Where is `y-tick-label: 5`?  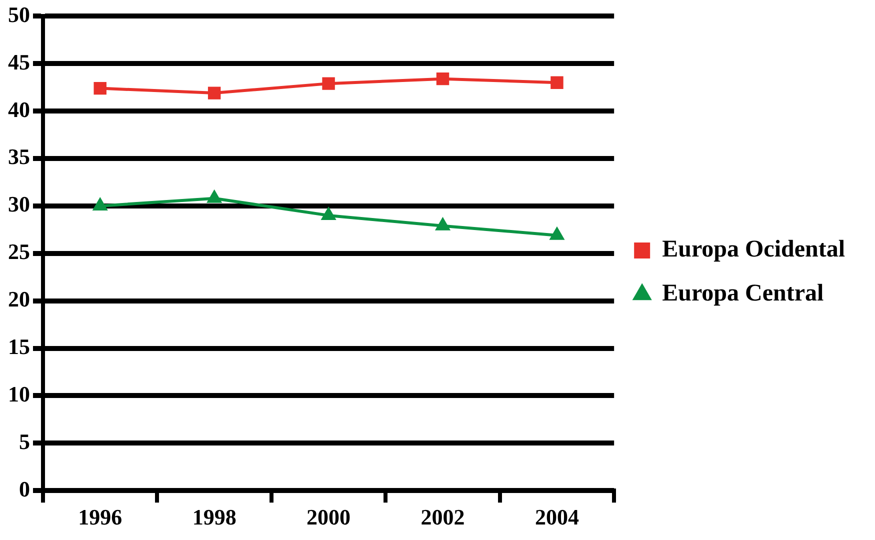
y-tick-label: 5 is located at coordinates (24, 441).